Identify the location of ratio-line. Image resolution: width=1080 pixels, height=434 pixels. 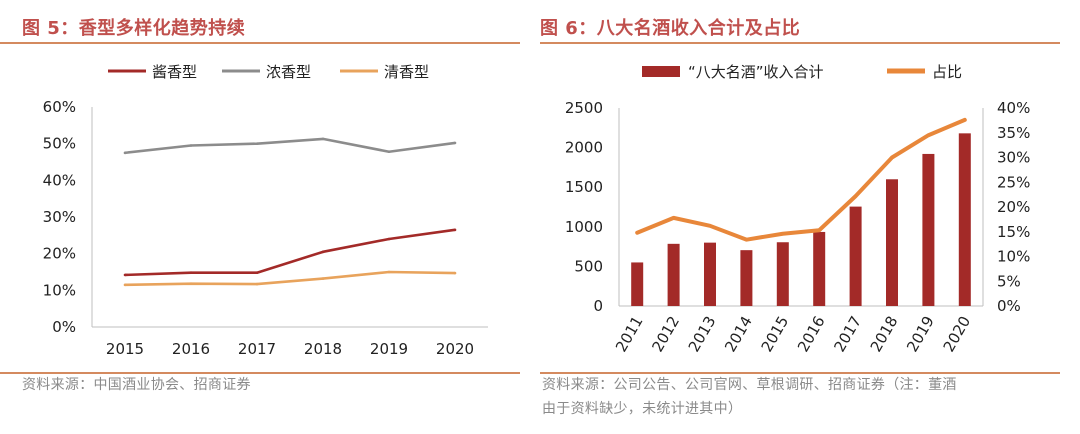
(801, 179).